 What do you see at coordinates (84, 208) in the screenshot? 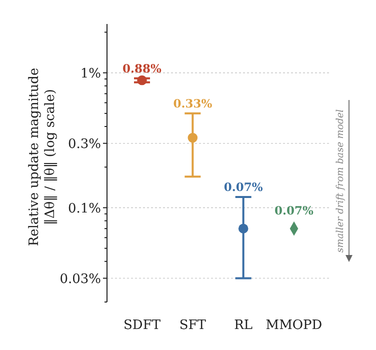
I see `y-tick-label: 0.1%` at bounding box center [84, 208].